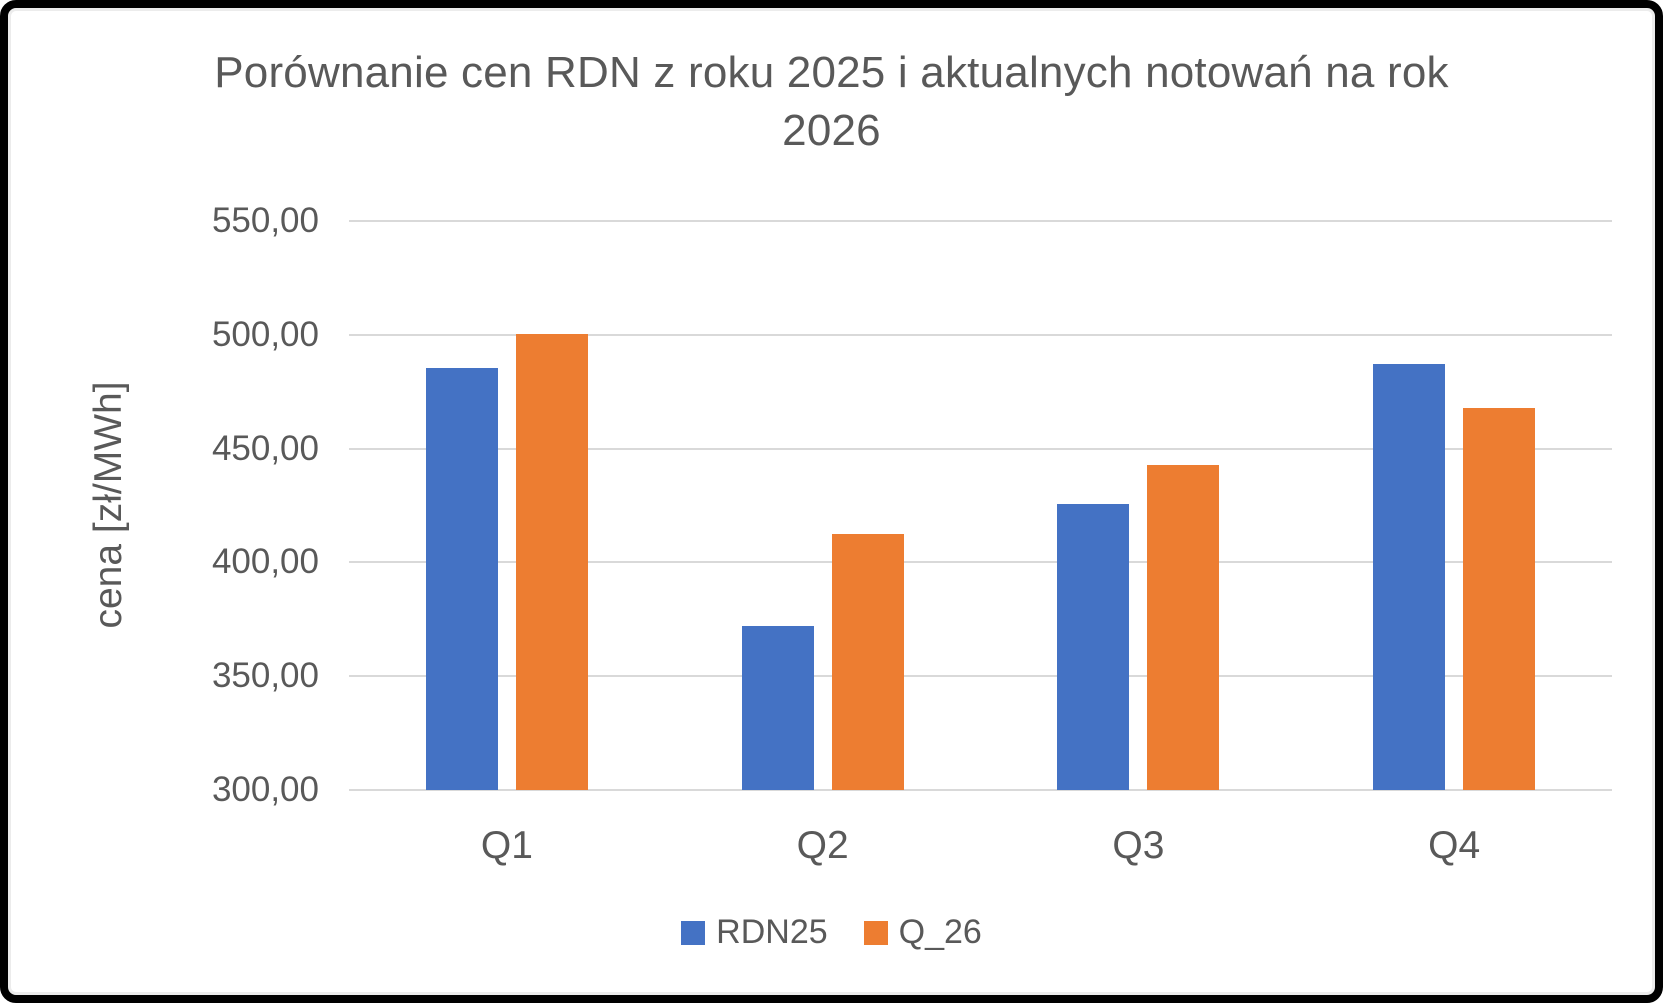 This screenshot has width=1663, height=1003. I want to click on bar-rdn25-q4, so click(1409, 577).